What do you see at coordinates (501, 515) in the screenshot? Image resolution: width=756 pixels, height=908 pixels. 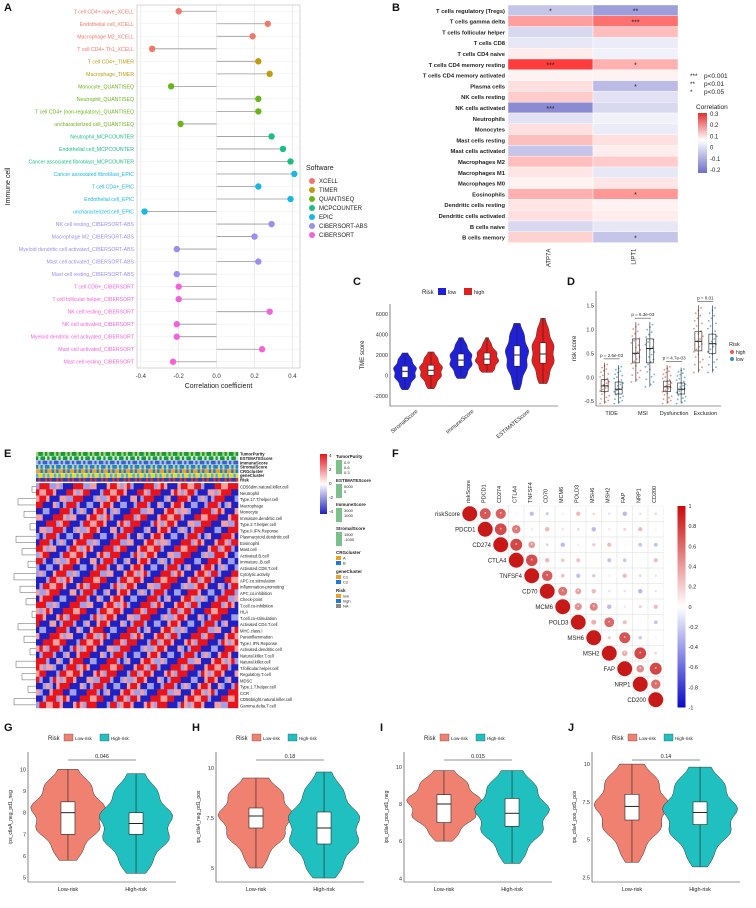 I see `significance-star: *` at bounding box center [501, 515].